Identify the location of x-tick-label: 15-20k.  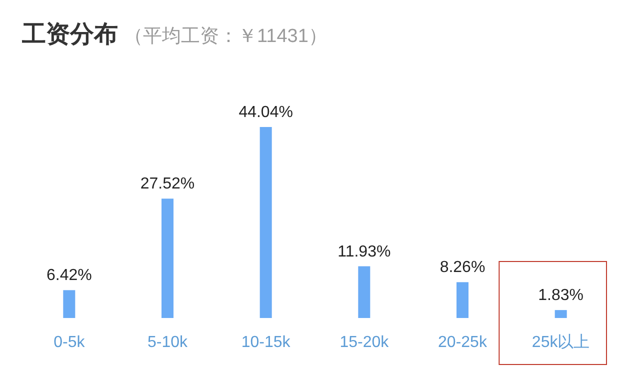
(365, 342).